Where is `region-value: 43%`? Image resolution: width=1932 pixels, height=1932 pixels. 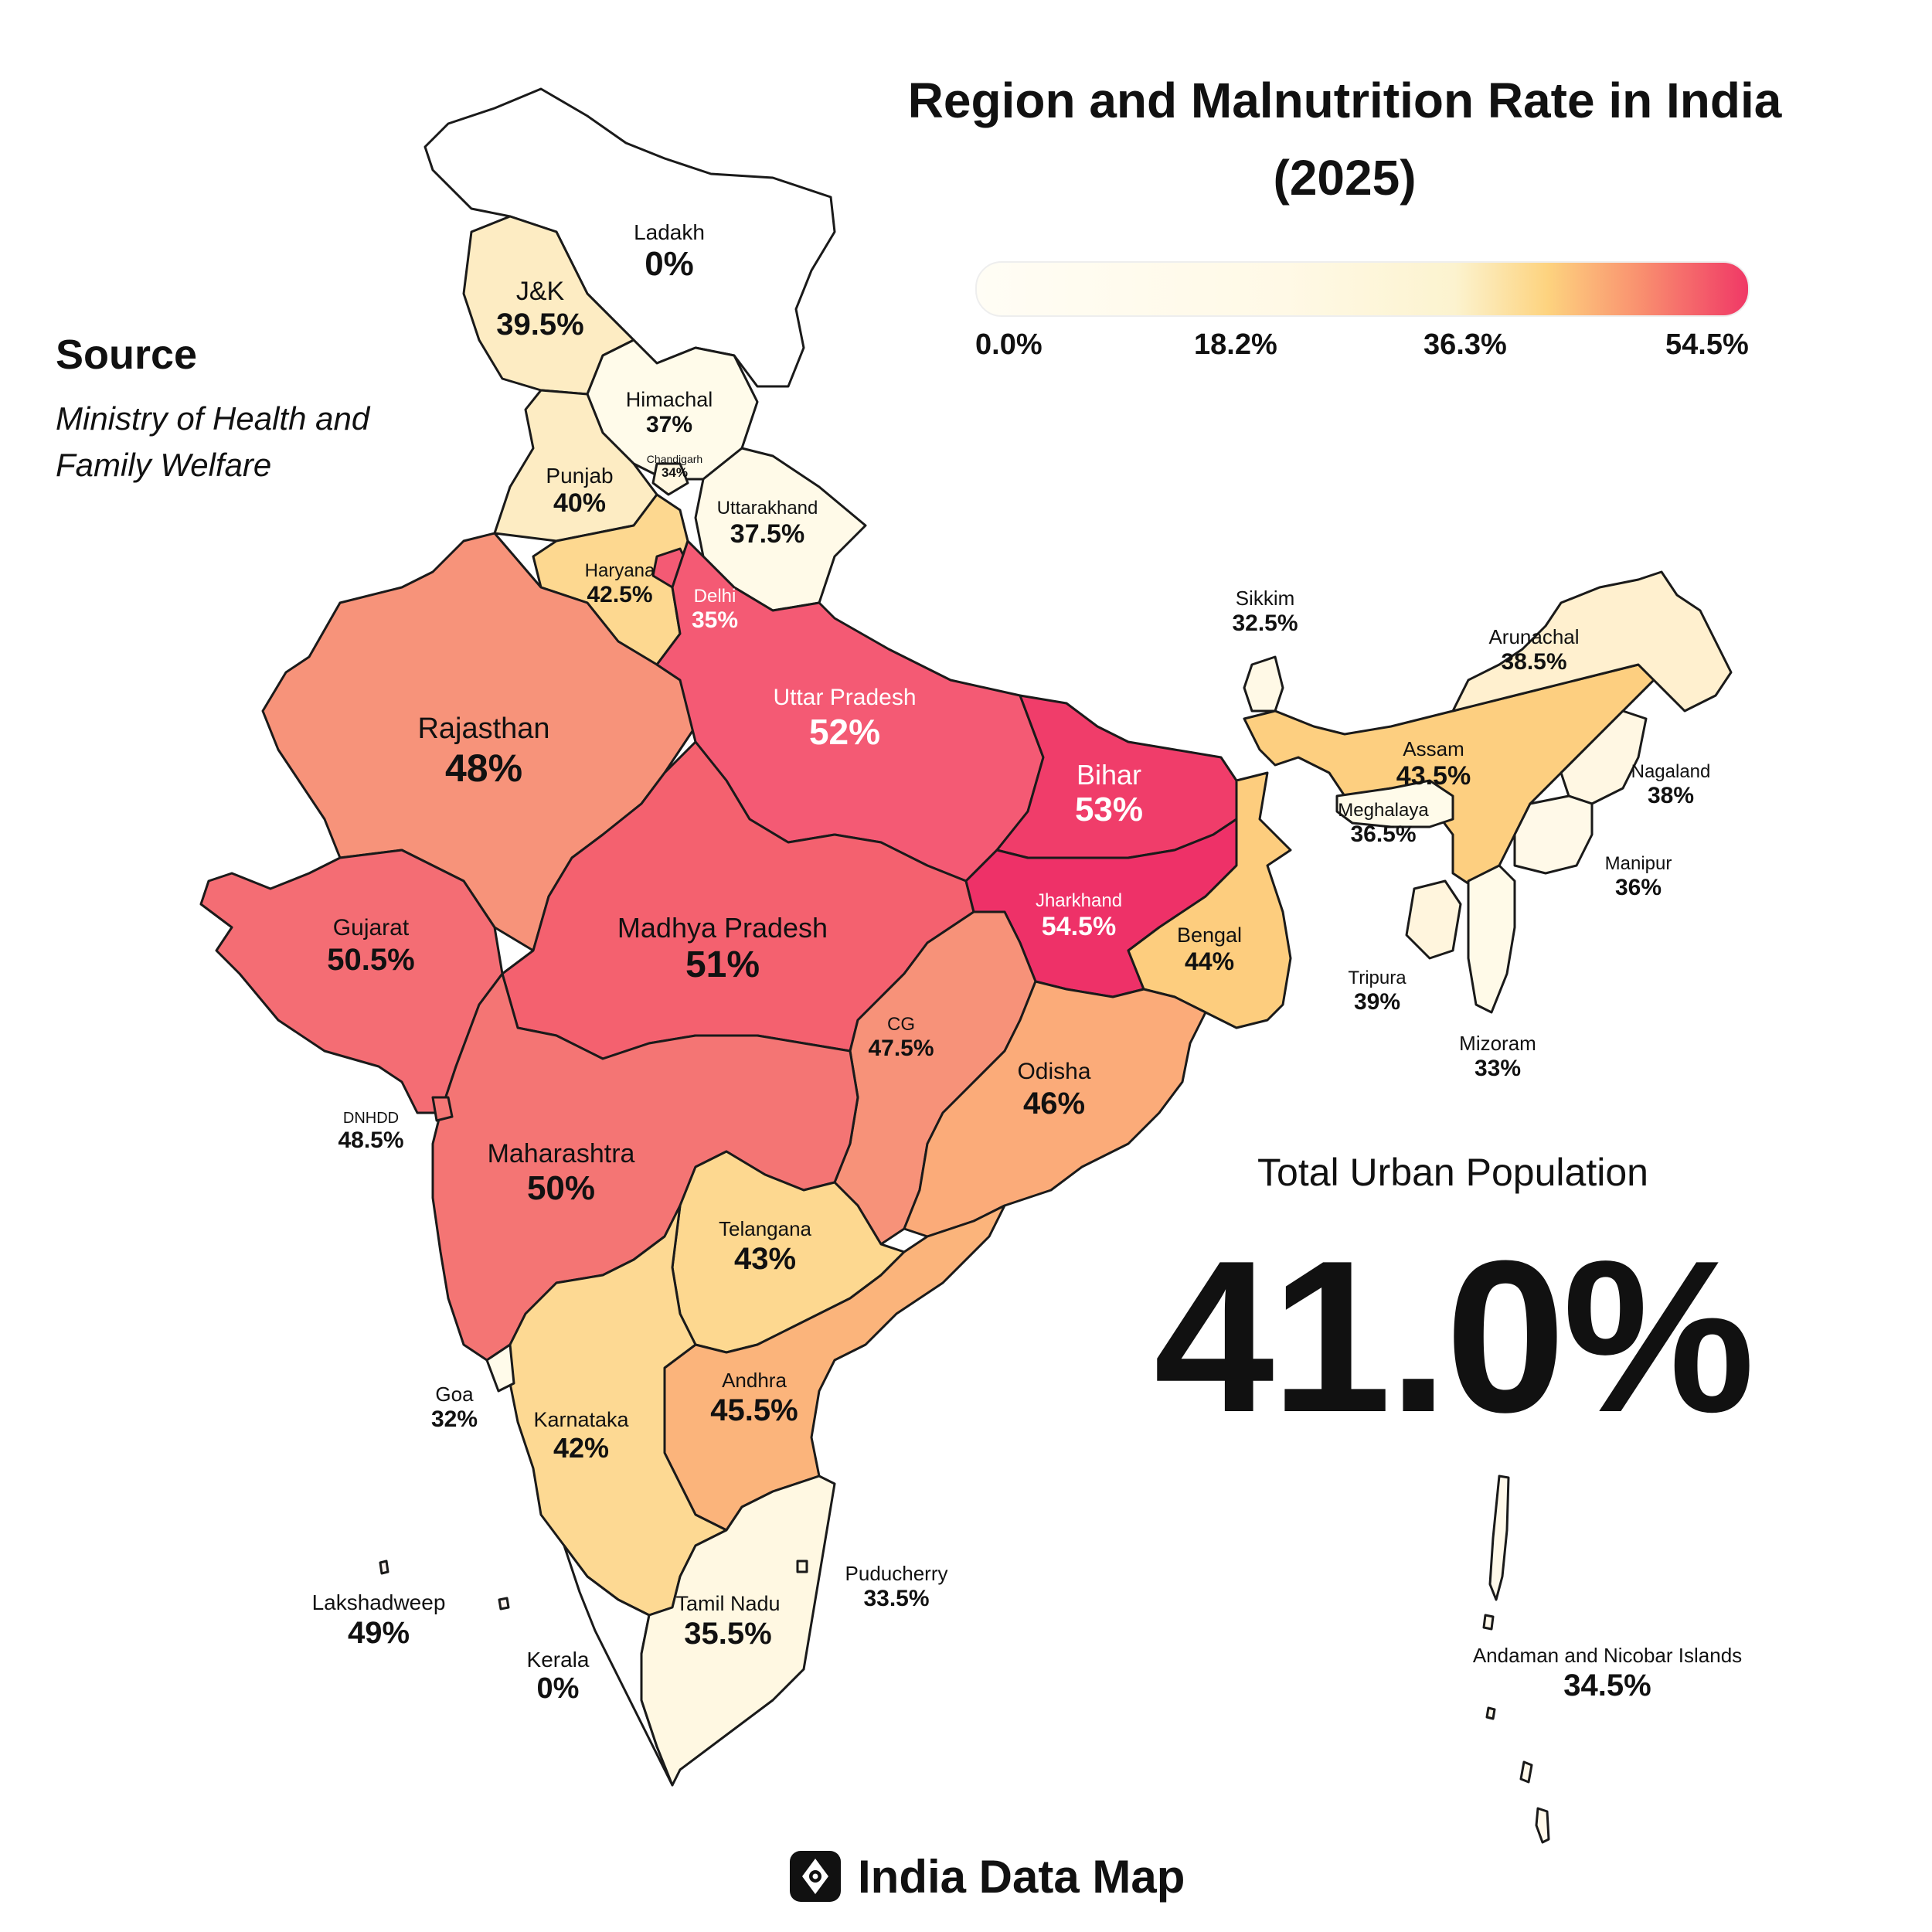 region-value: 43% is located at coordinates (765, 1258).